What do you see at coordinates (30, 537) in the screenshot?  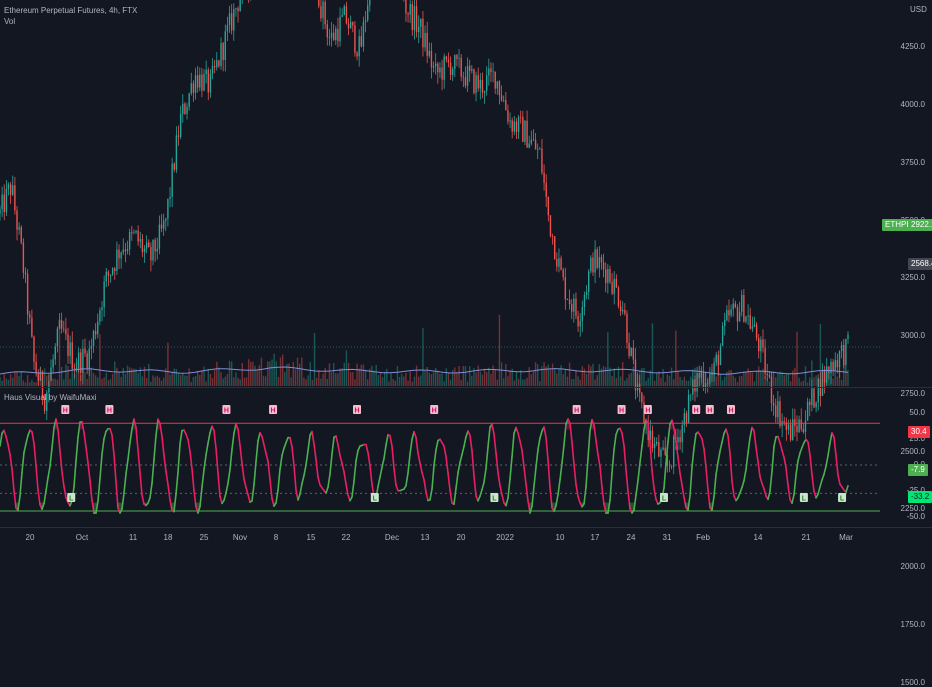 I see `time-axis-tick: 20` at bounding box center [30, 537].